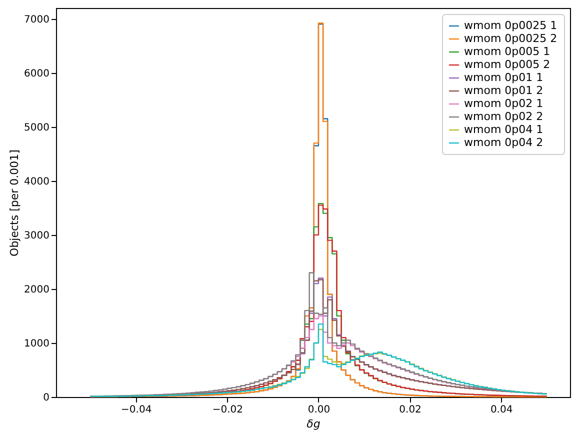 The width and height of the screenshot is (580, 435). I want to click on y-tick-label: 3000, so click(37, 236).